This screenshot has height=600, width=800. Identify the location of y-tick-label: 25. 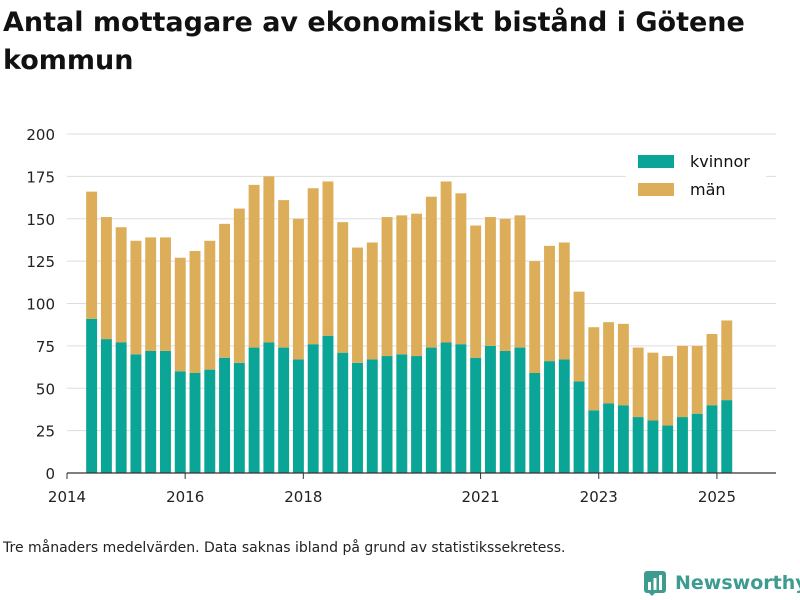
(45, 432).